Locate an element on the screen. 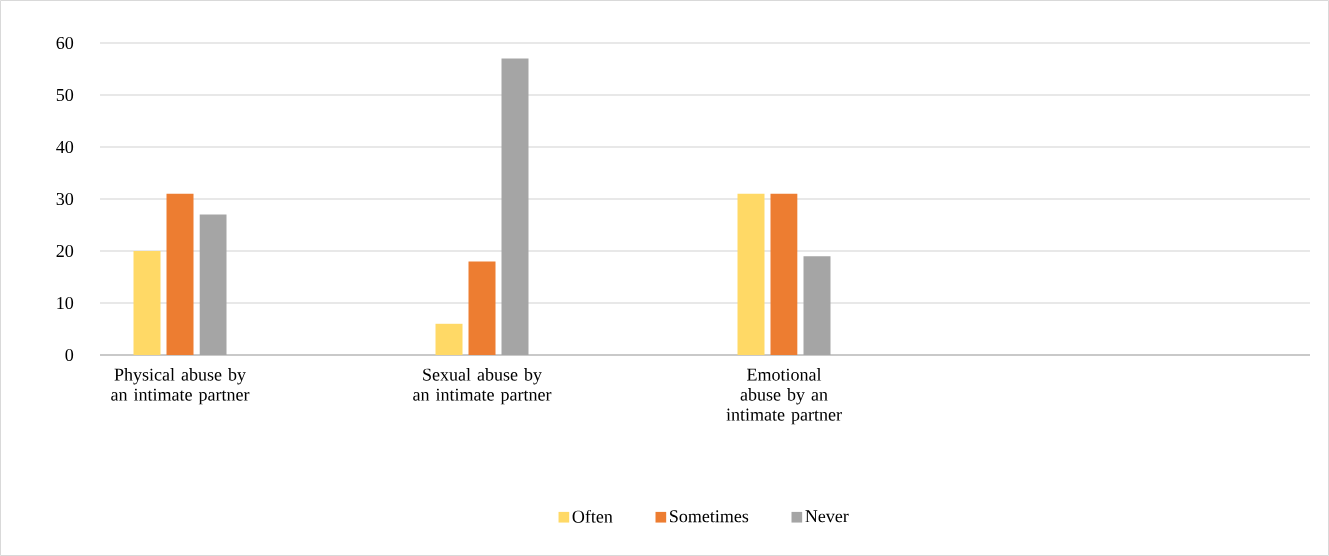 The image size is (1329, 556). y-tick-label: 10 is located at coordinates (65, 303).